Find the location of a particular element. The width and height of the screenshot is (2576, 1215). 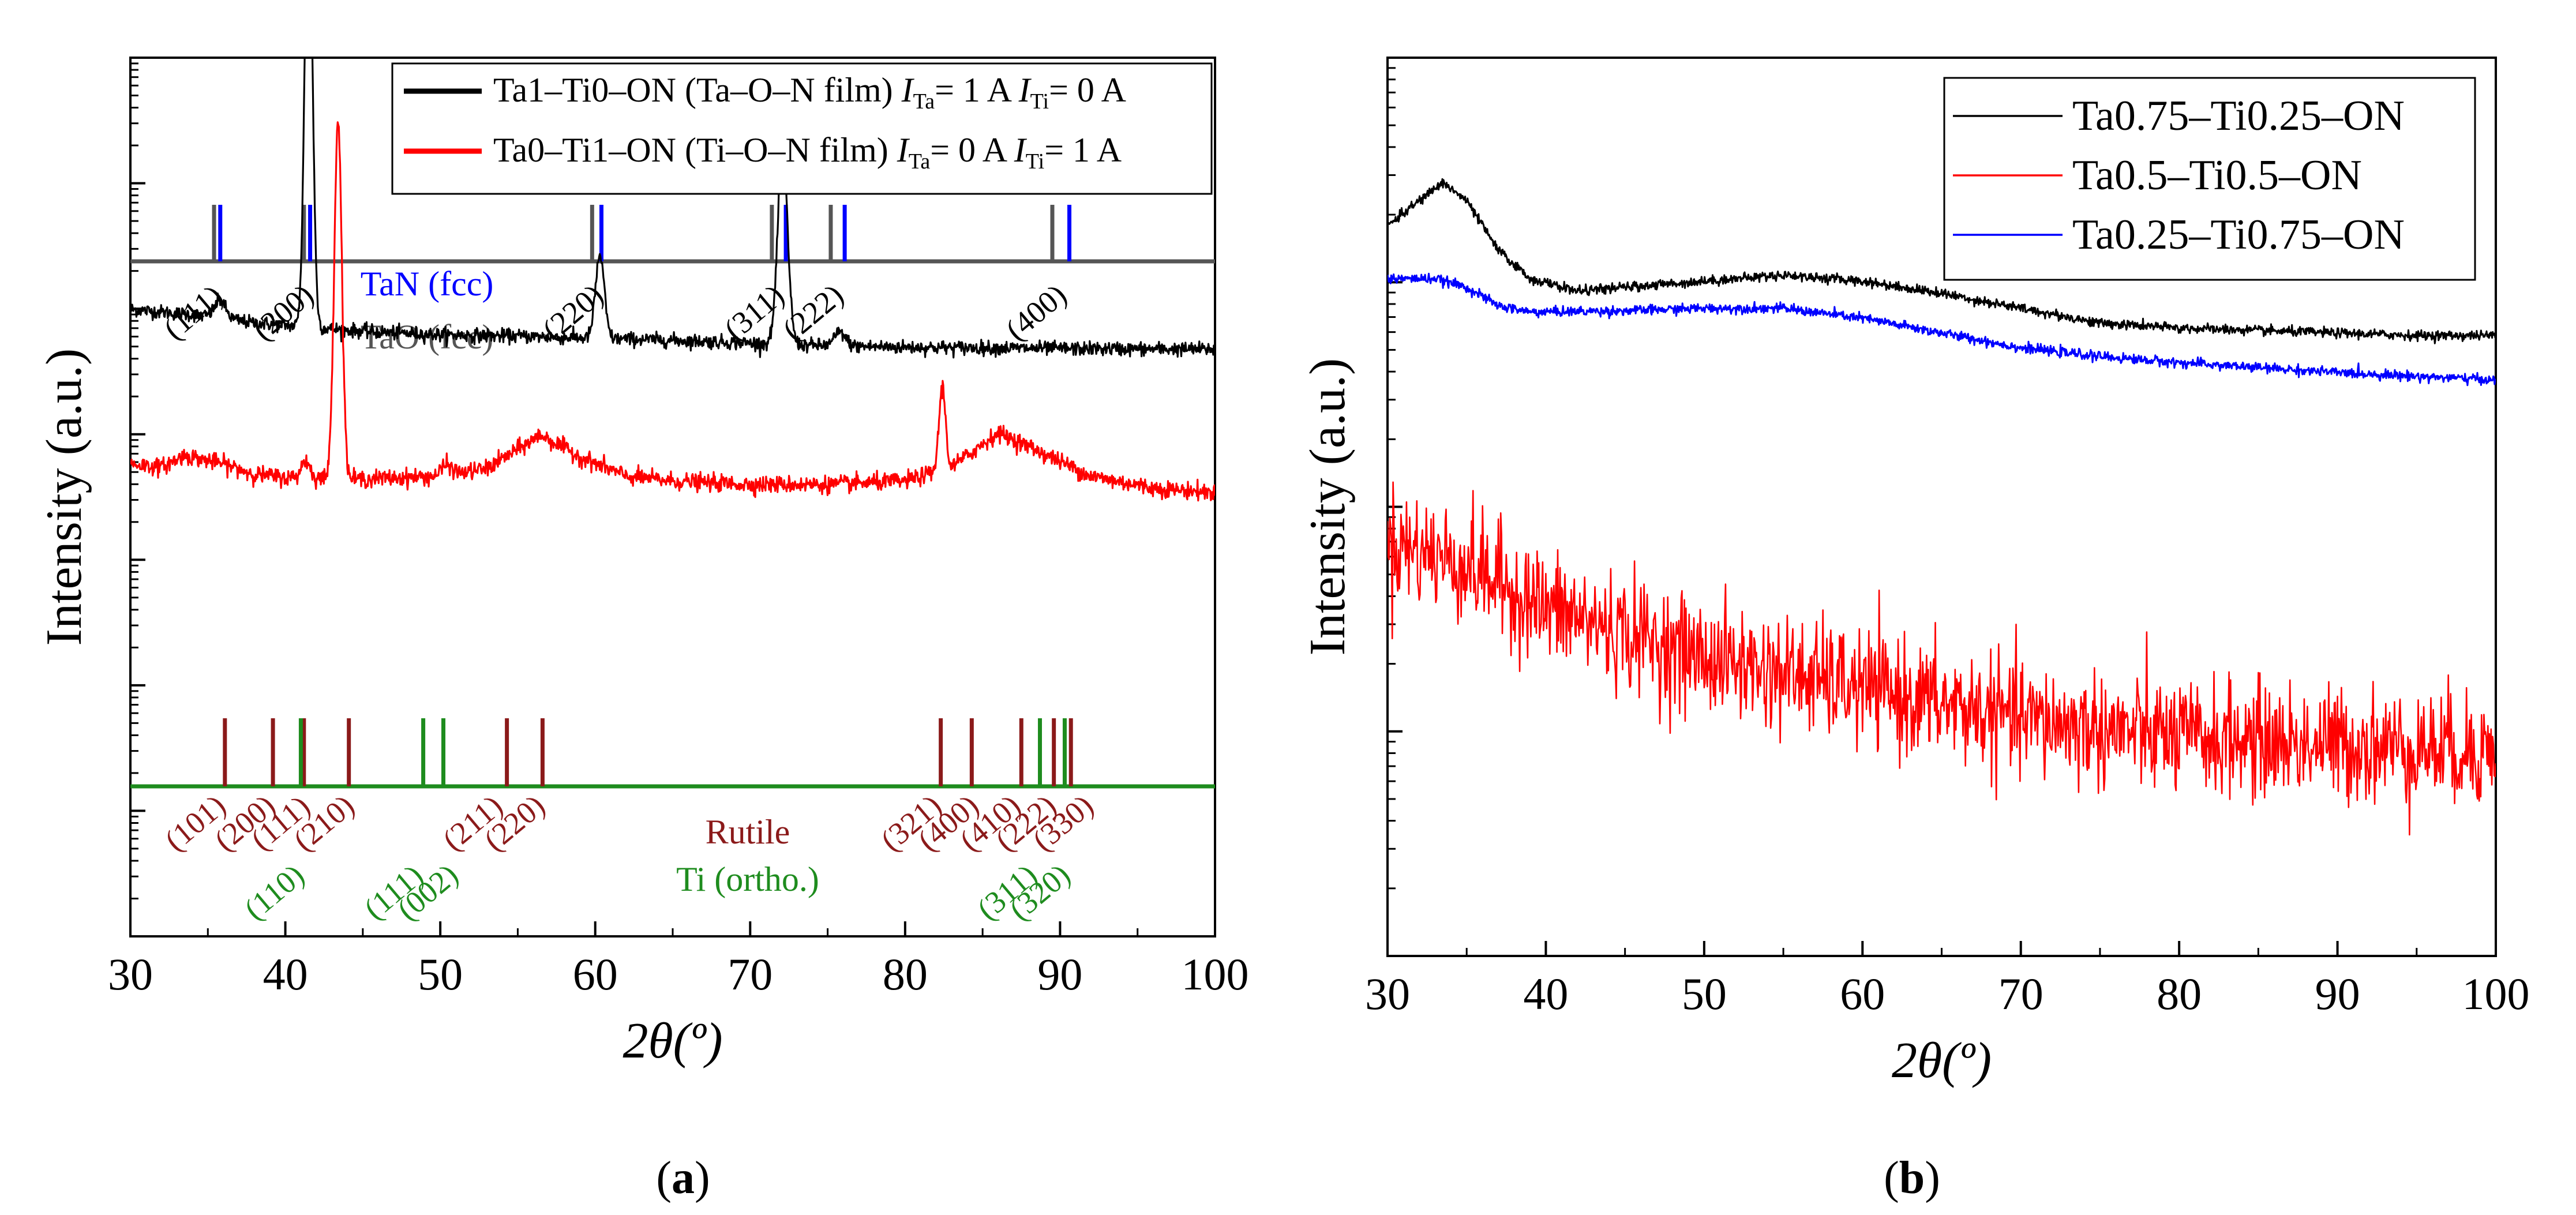

tan-phase-label: TaN (fcc) is located at coordinates (427, 284).